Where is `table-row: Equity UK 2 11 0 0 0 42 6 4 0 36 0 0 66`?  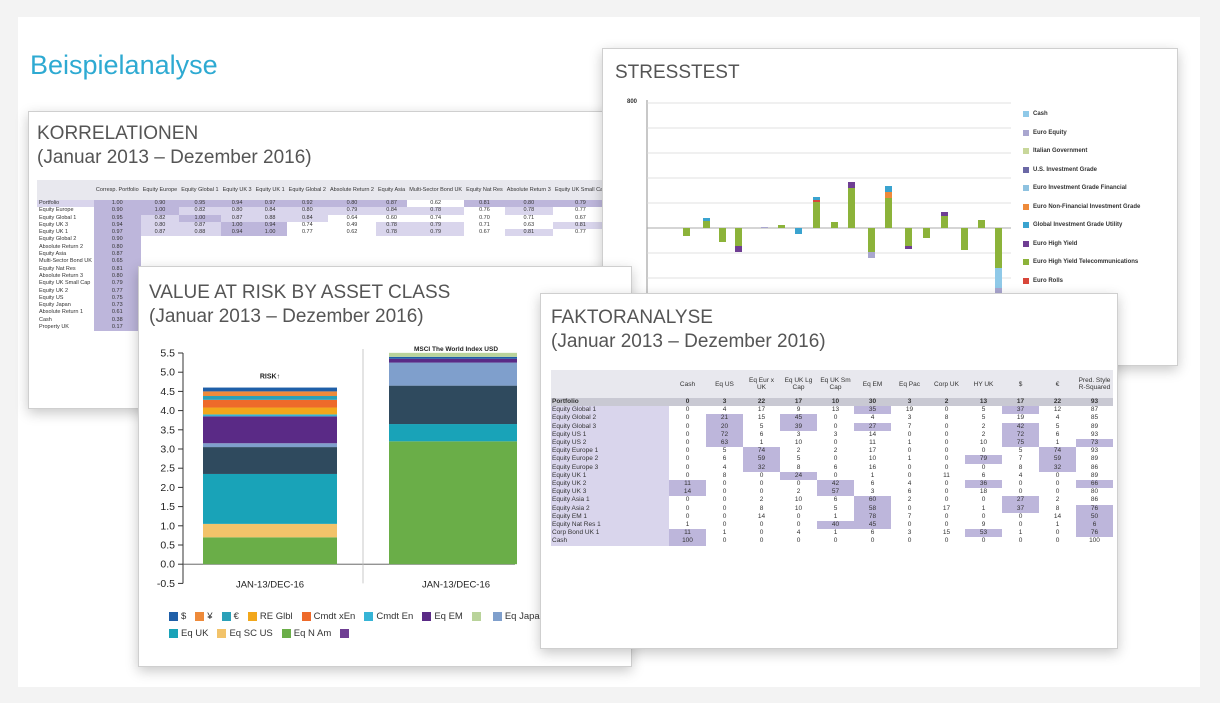 table-row: Equity UK 2 11 0 0 0 42 6 4 0 36 0 0 66 is located at coordinates (832, 484).